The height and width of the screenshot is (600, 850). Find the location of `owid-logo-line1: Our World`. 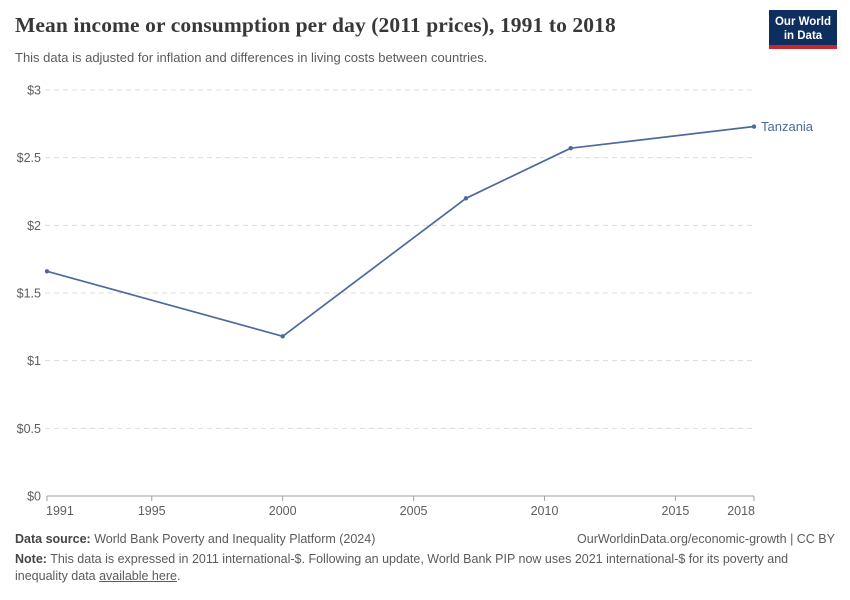

owid-logo-line1: Our World is located at coordinates (802, 22).